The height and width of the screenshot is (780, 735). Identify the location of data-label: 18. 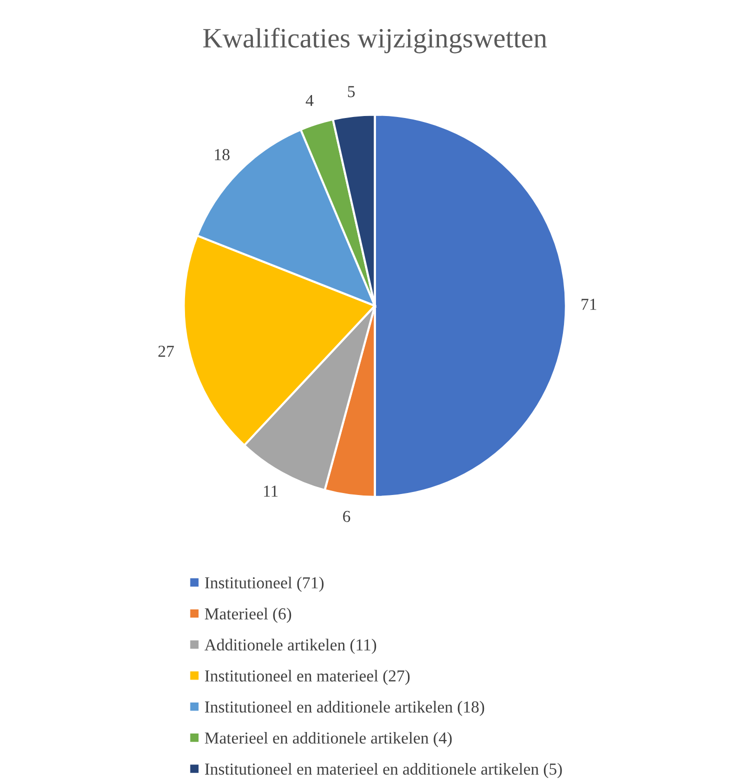
(222, 154).